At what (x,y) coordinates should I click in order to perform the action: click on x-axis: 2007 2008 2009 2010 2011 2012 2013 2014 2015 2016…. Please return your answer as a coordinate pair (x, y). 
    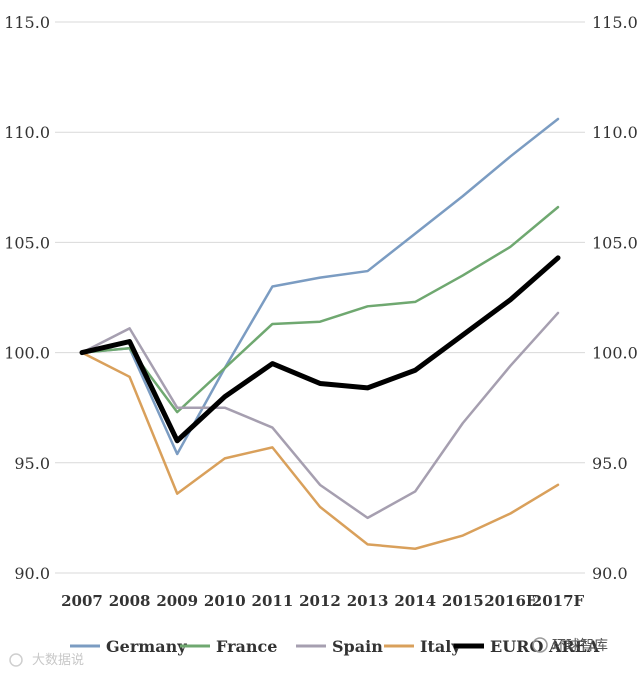
    Looking at the image, I should click on (322, 601).